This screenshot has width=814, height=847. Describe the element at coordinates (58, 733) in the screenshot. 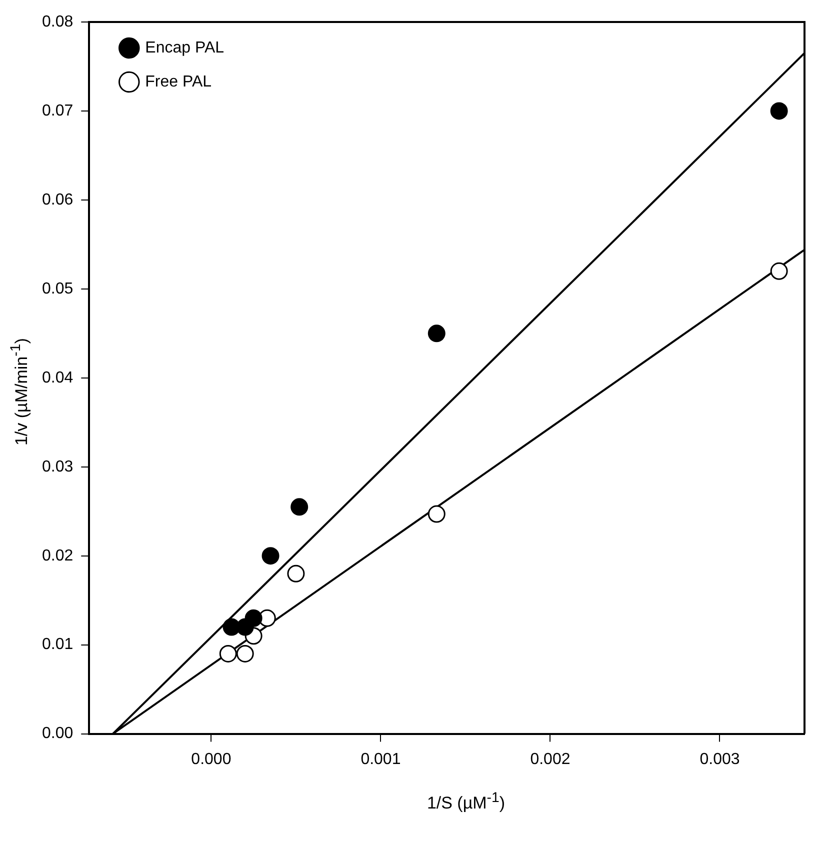

I see `y-tick-label: 0.00` at that location.